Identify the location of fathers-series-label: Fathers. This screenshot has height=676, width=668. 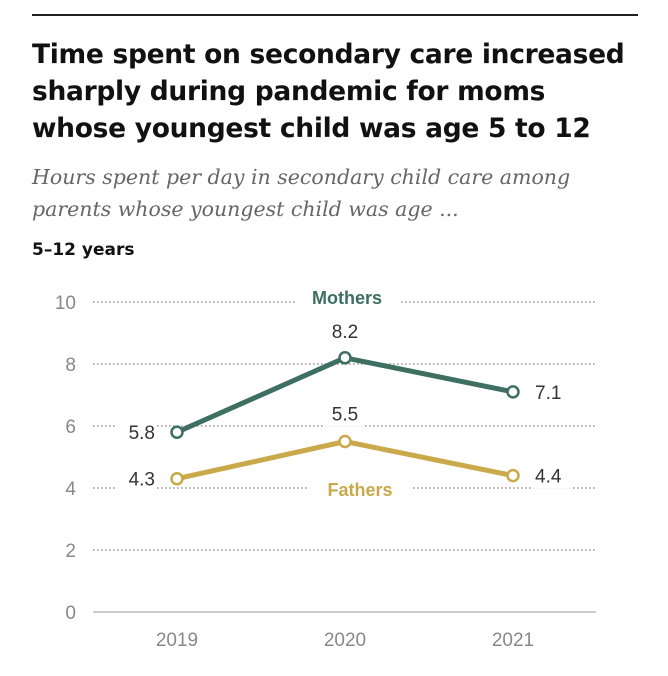
(359, 490).